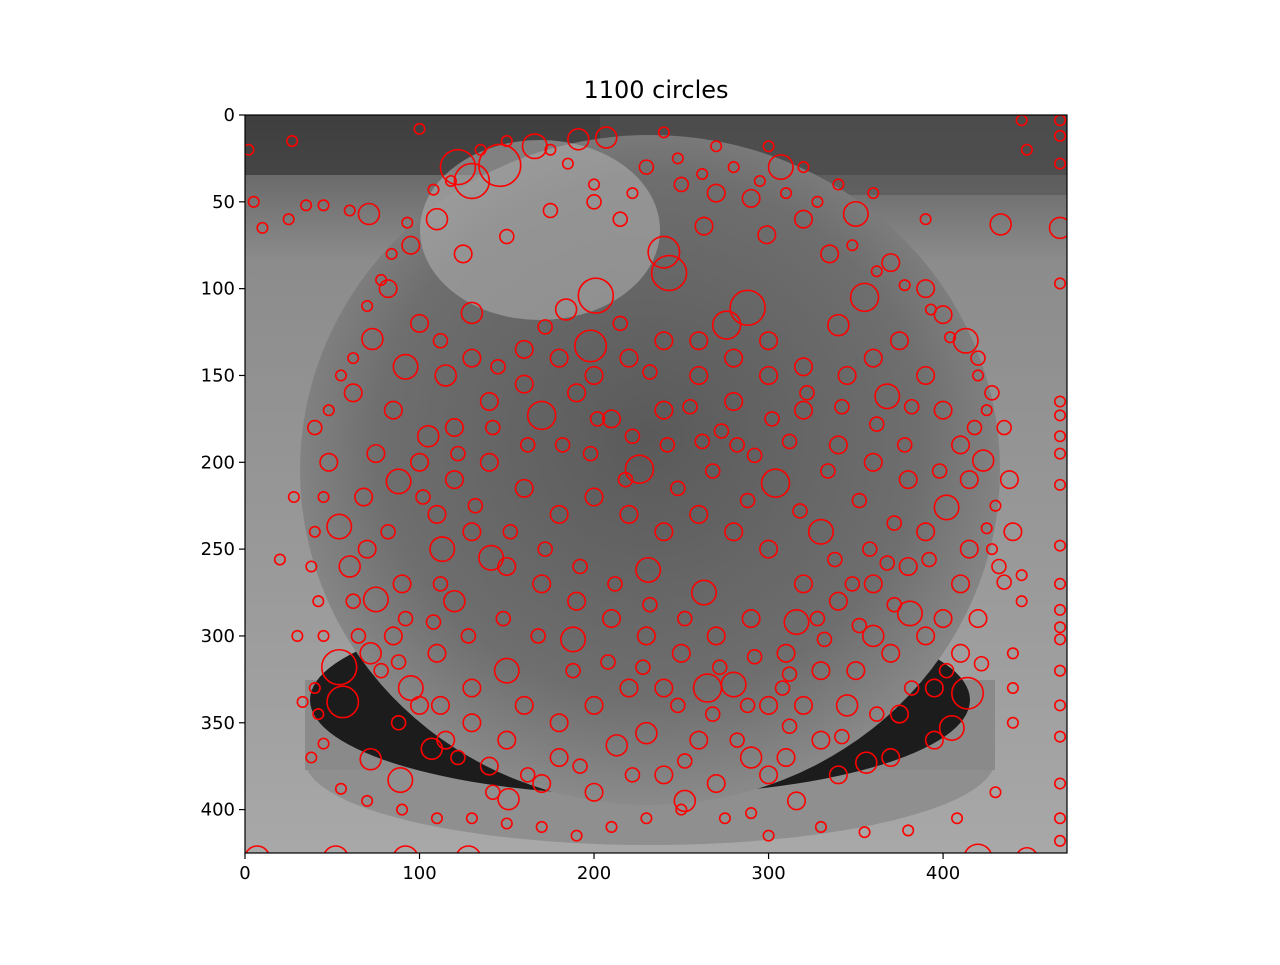 The width and height of the screenshot is (1280, 965). Describe the element at coordinates (229, 115) in the screenshot. I see `y-tick-label: 0` at that location.